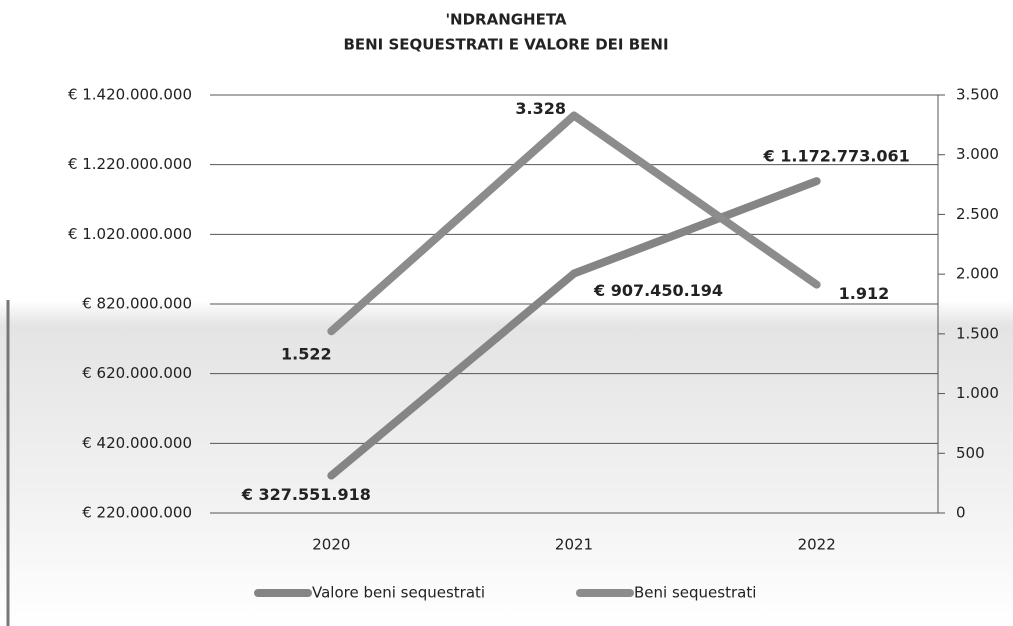 The width and height of the screenshot is (1013, 626). I want to click on y2-tick-label: 500, so click(970, 453).